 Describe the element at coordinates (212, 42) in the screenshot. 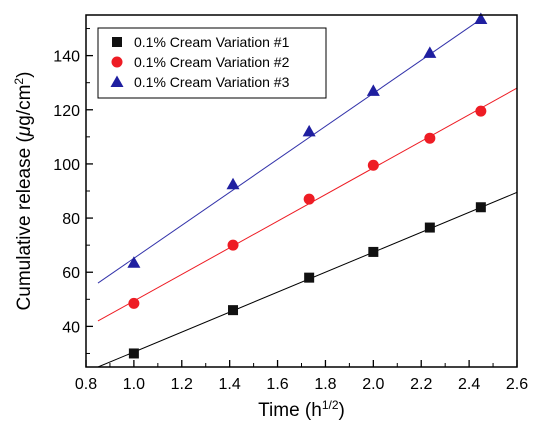

I see `legend-label-series-1: 0.1% Cream Variation #1` at that location.